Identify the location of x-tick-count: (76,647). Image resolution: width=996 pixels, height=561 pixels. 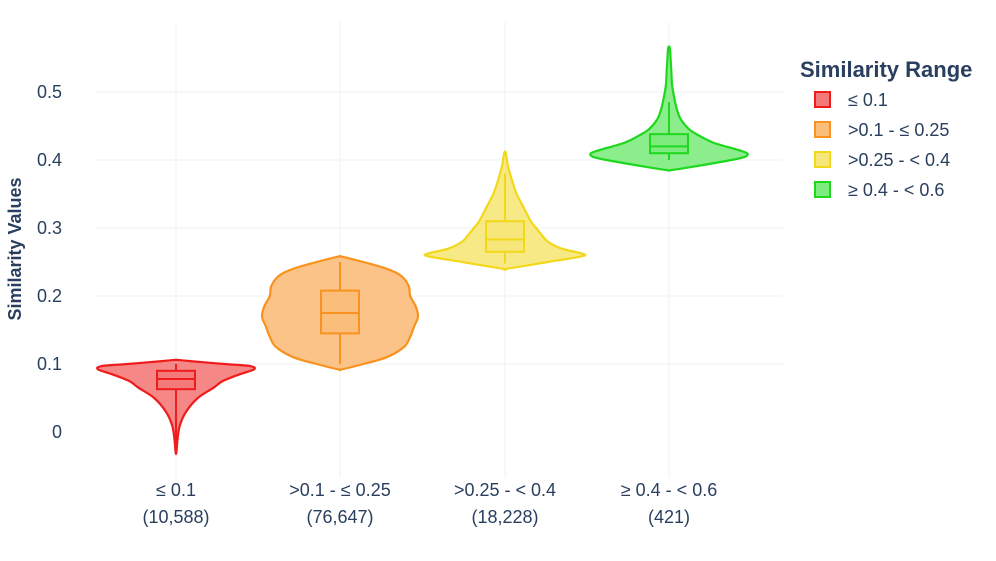
(339, 517).